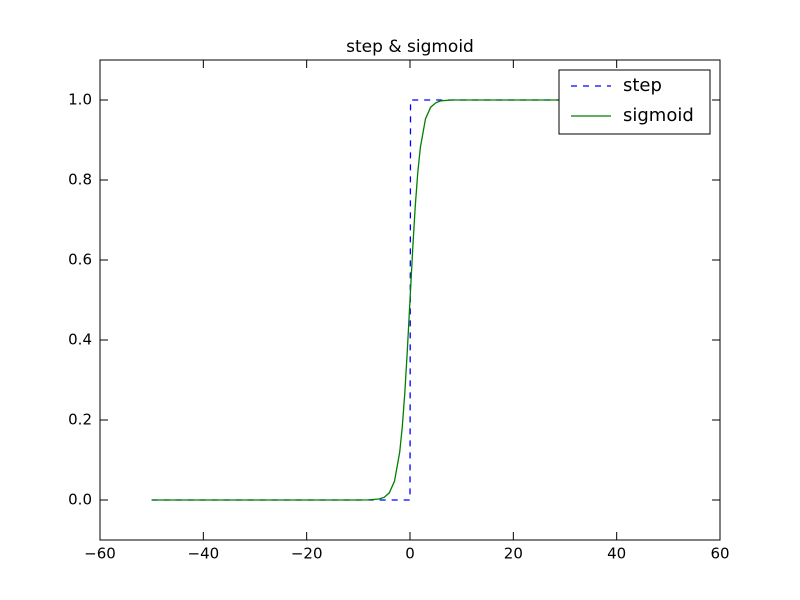  Describe the element at coordinates (80, 260) in the screenshot. I see `y-tick-label: 0.6` at that location.